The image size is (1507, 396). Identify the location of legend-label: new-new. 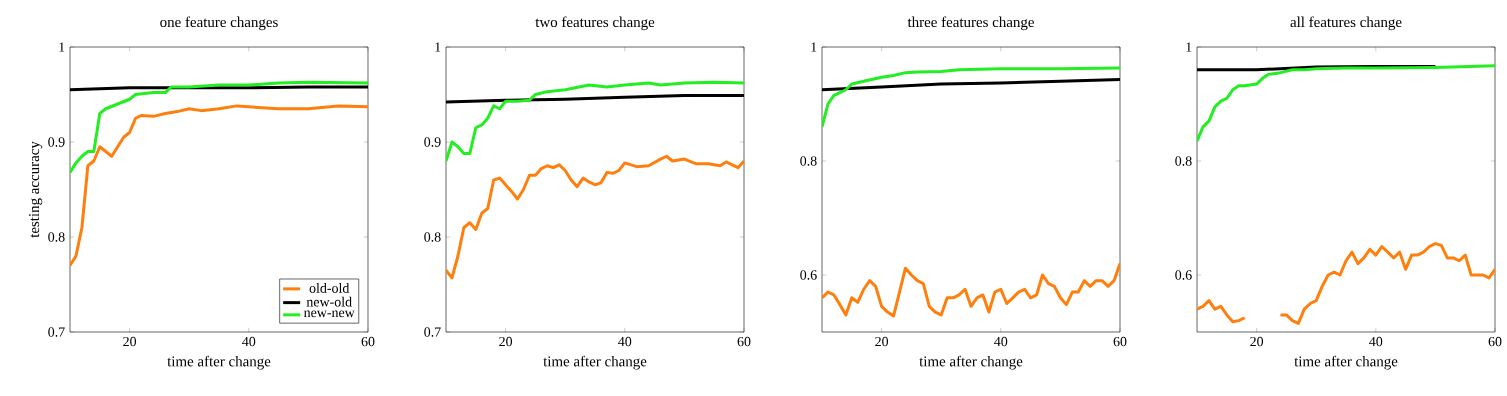
(329, 314).